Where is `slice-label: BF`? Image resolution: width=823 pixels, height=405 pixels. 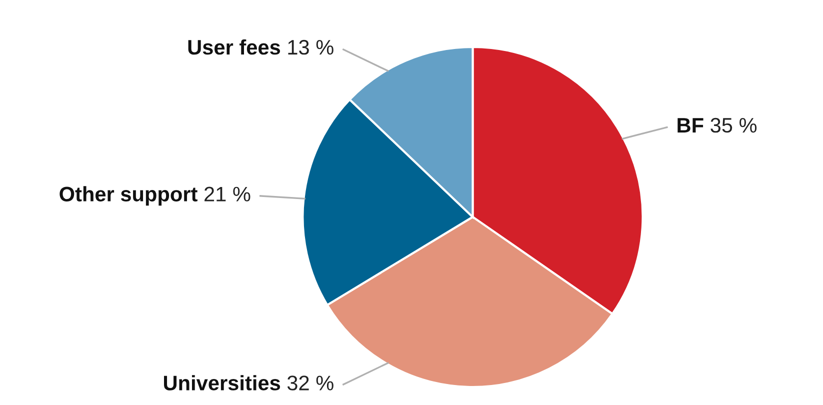
slice-label: BF is located at coordinates (691, 125).